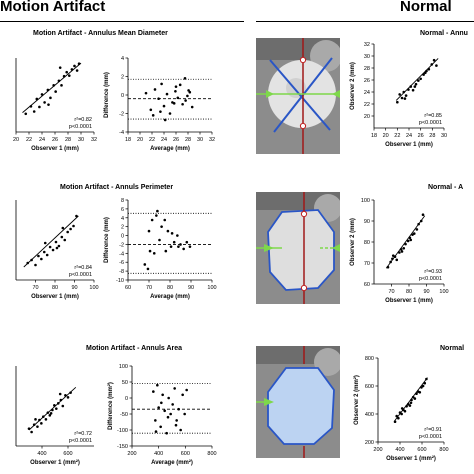 The height and width of the screenshot is (474, 474). What do you see at coordinates (365, 21) in the screenshot?
I see `normal-header-rule` at bounding box center [365, 21].